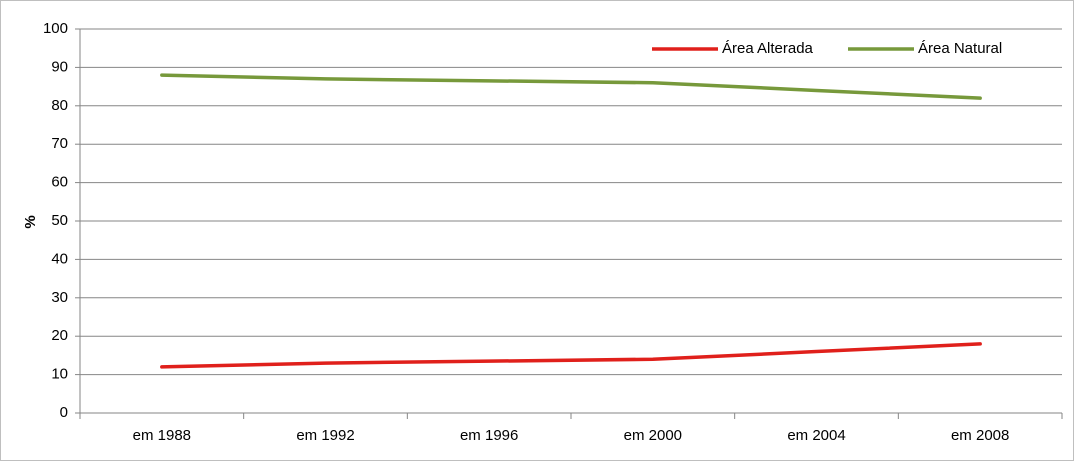 The image size is (1074, 461). What do you see at coordinates (980, 435) in the screenshot?
I see `x-tick-label: em 2008` at bounding box center [980, 435].